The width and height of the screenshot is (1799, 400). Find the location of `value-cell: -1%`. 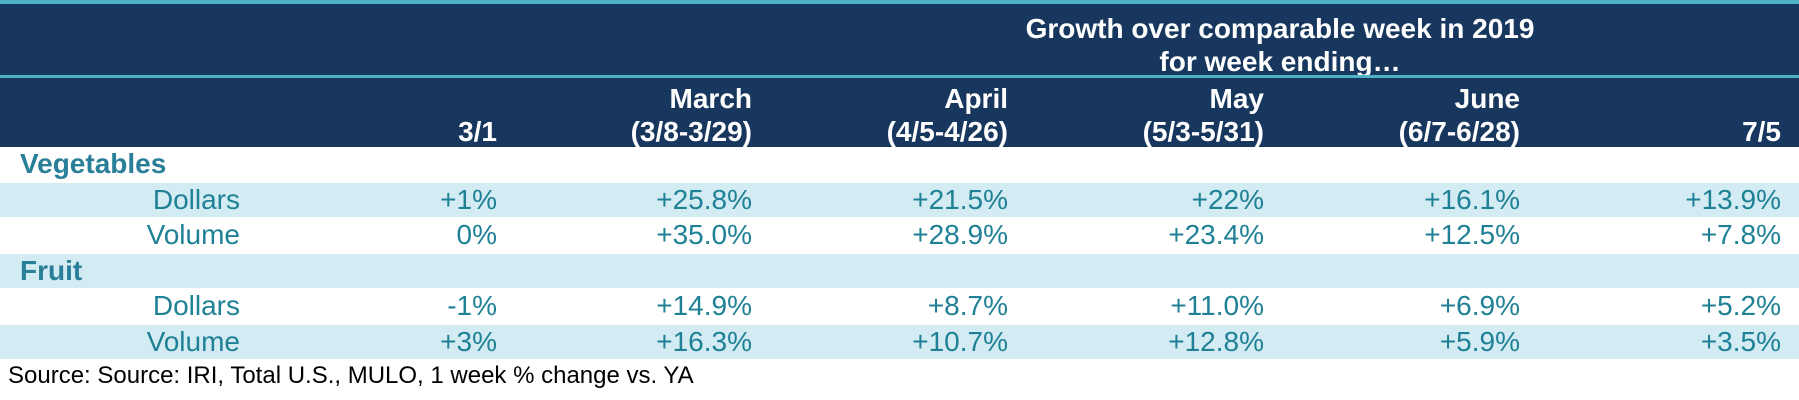

value-cell: -1% is located at coordinates (472, 305).